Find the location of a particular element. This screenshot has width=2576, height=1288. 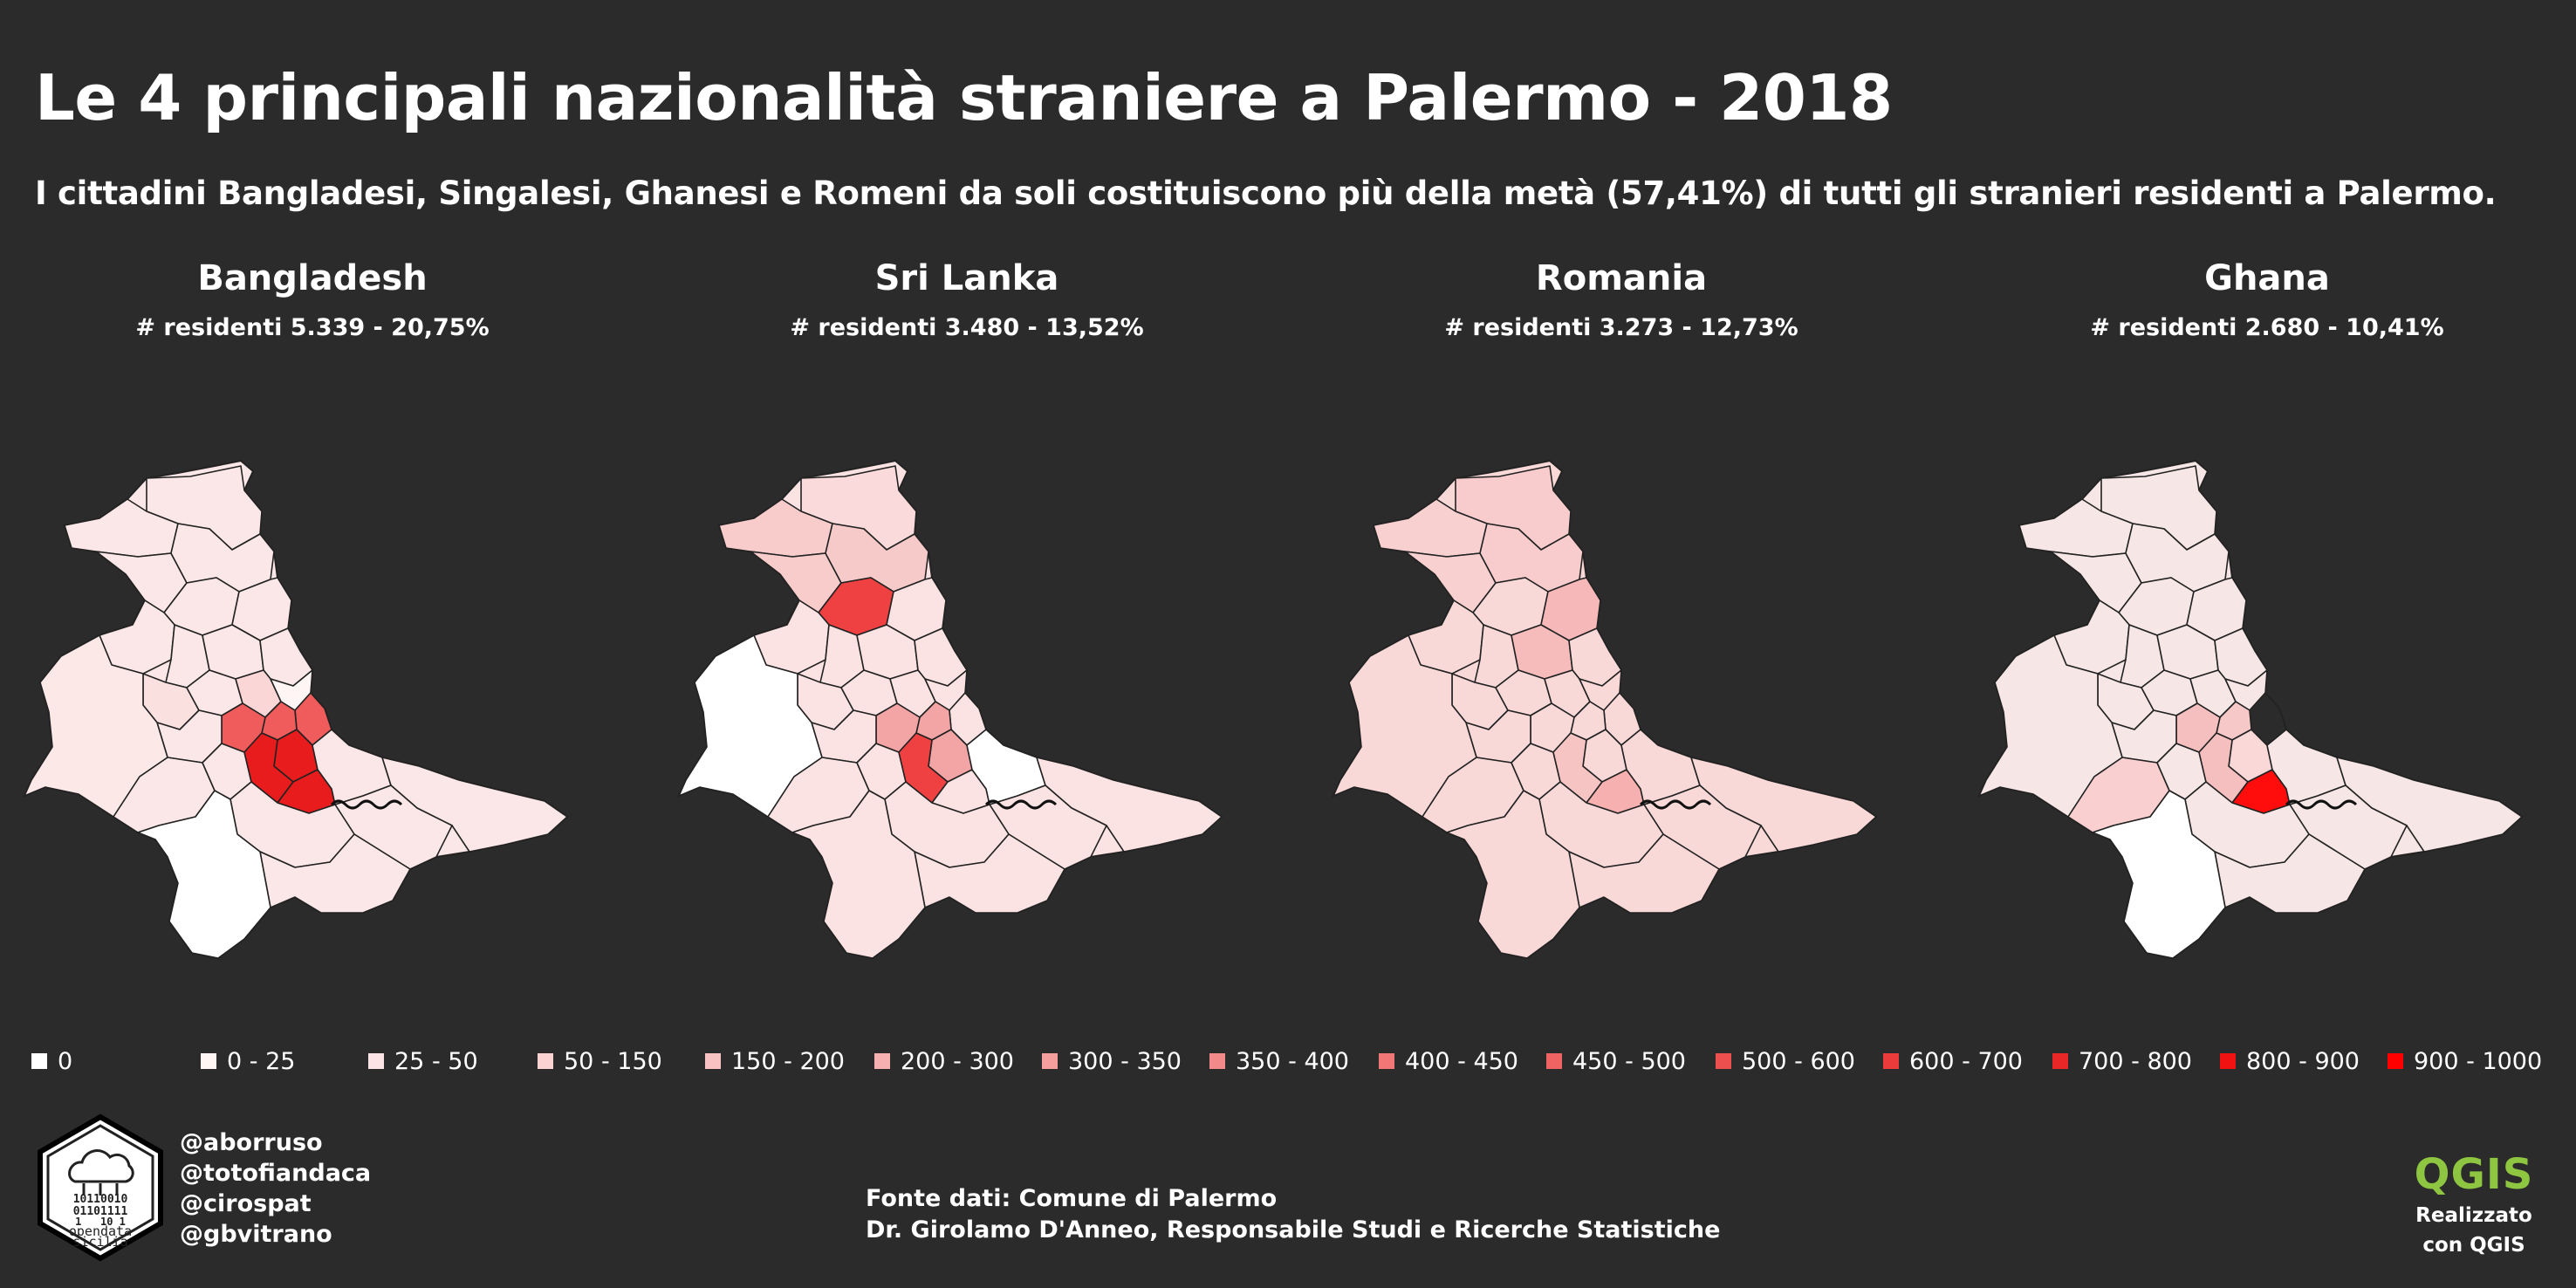

logo-binary-line: 01101111 is located at coordinates (100, 1212).